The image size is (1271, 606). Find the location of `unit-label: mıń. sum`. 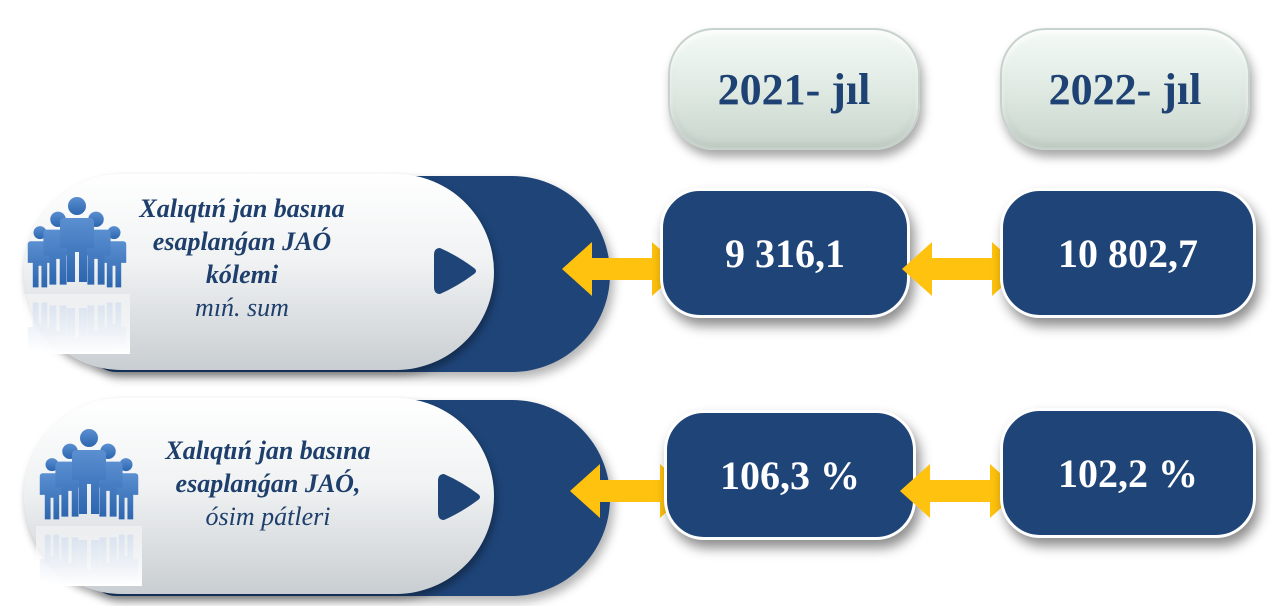

unit-label: mıń. sum is located at coordinates (242, 307).